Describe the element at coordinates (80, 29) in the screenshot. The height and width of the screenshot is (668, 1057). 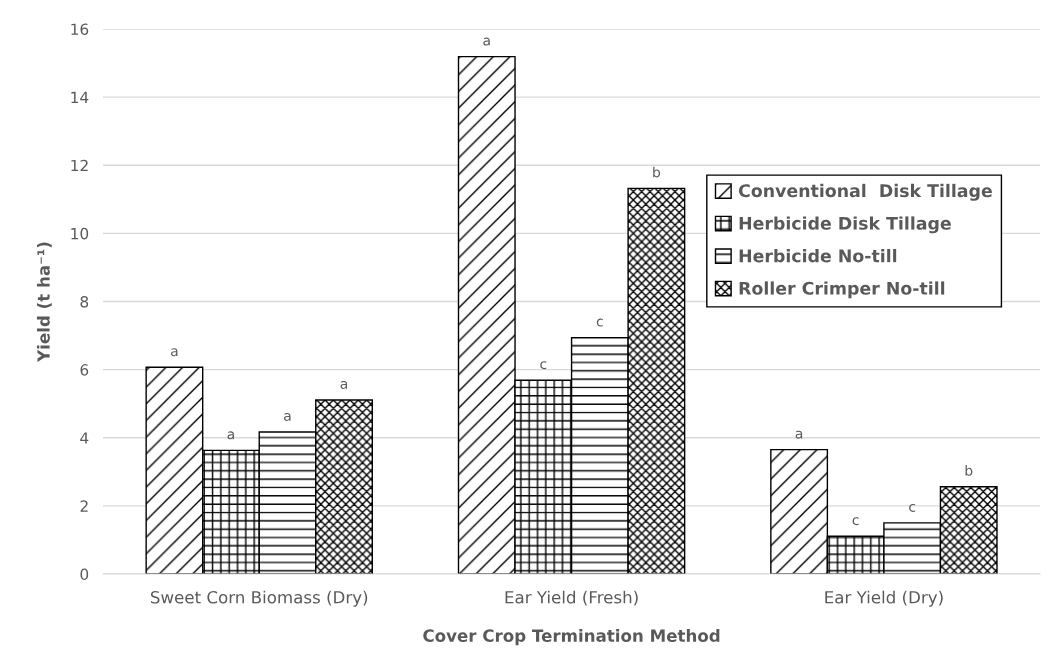
I see `y-tick-label: 16` at that location.